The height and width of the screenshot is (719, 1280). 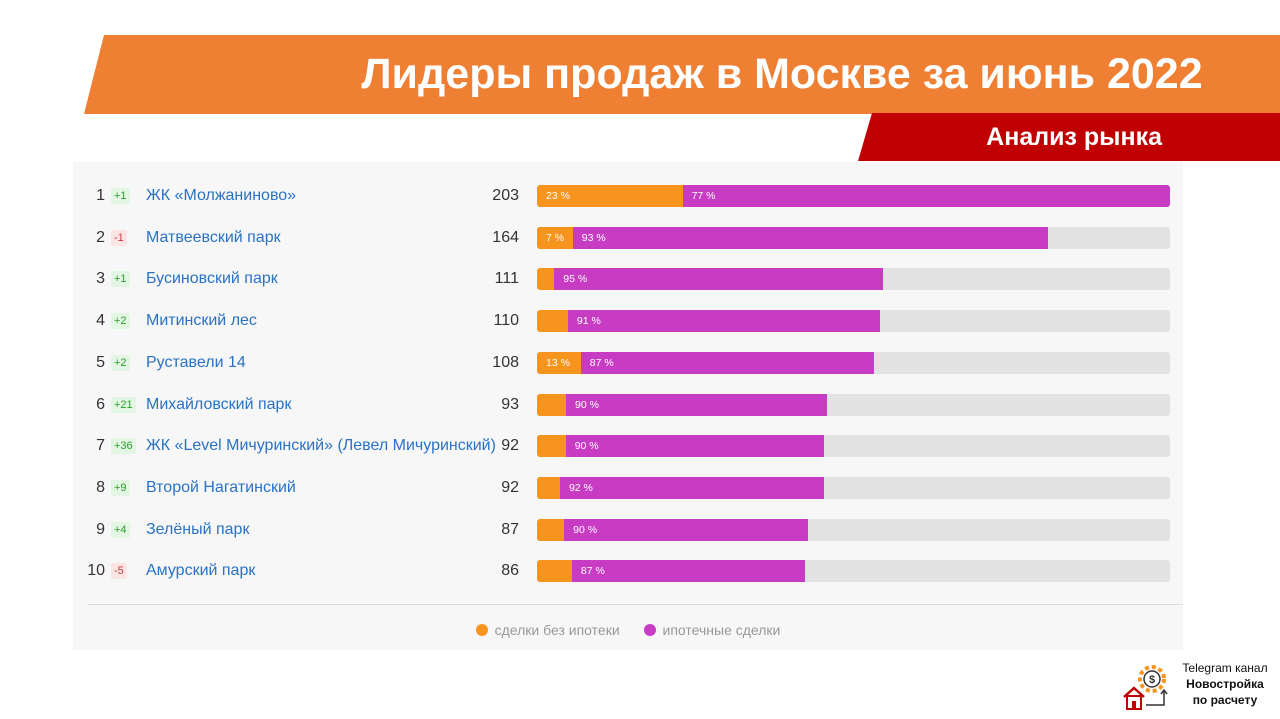 I want to click on bar-track: 92 %, so click(x=853, y=487).